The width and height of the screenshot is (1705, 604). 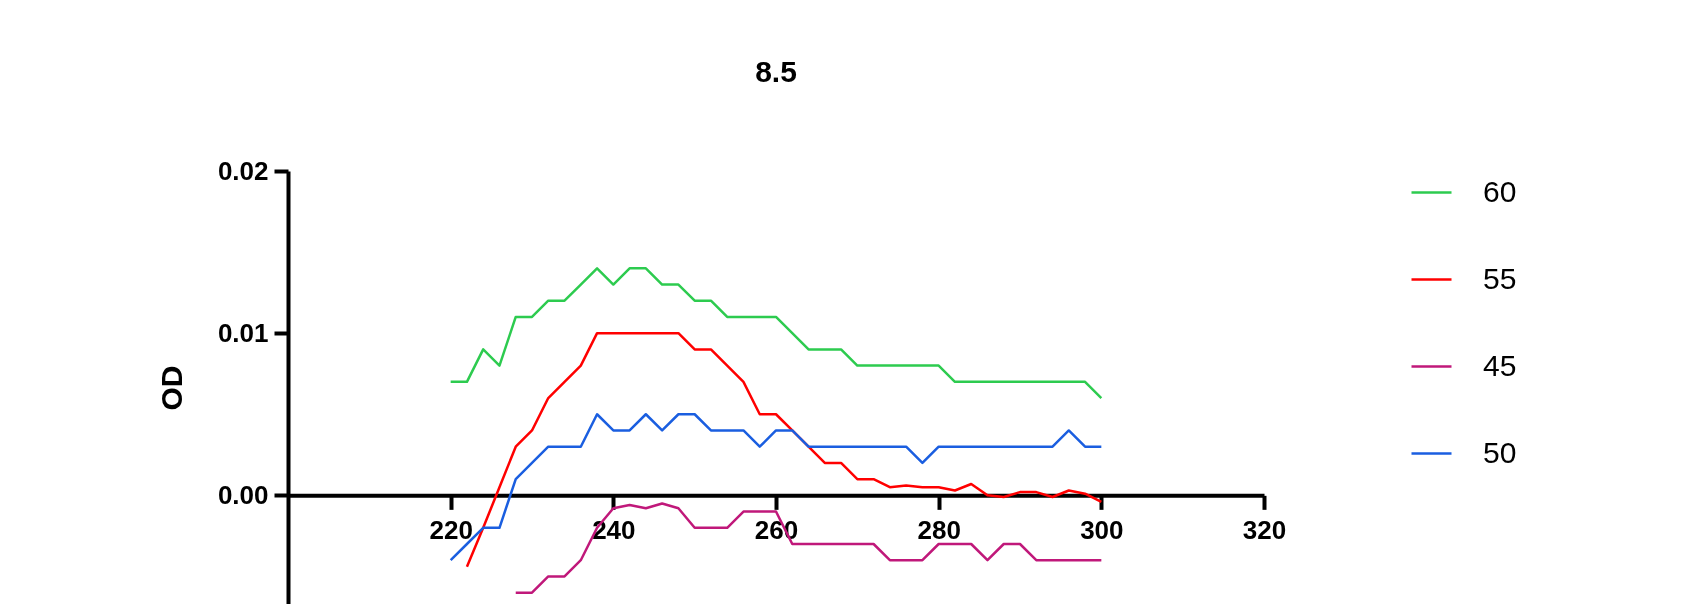 I want to click on legend-label: 45, so click(x=1500, y=365).